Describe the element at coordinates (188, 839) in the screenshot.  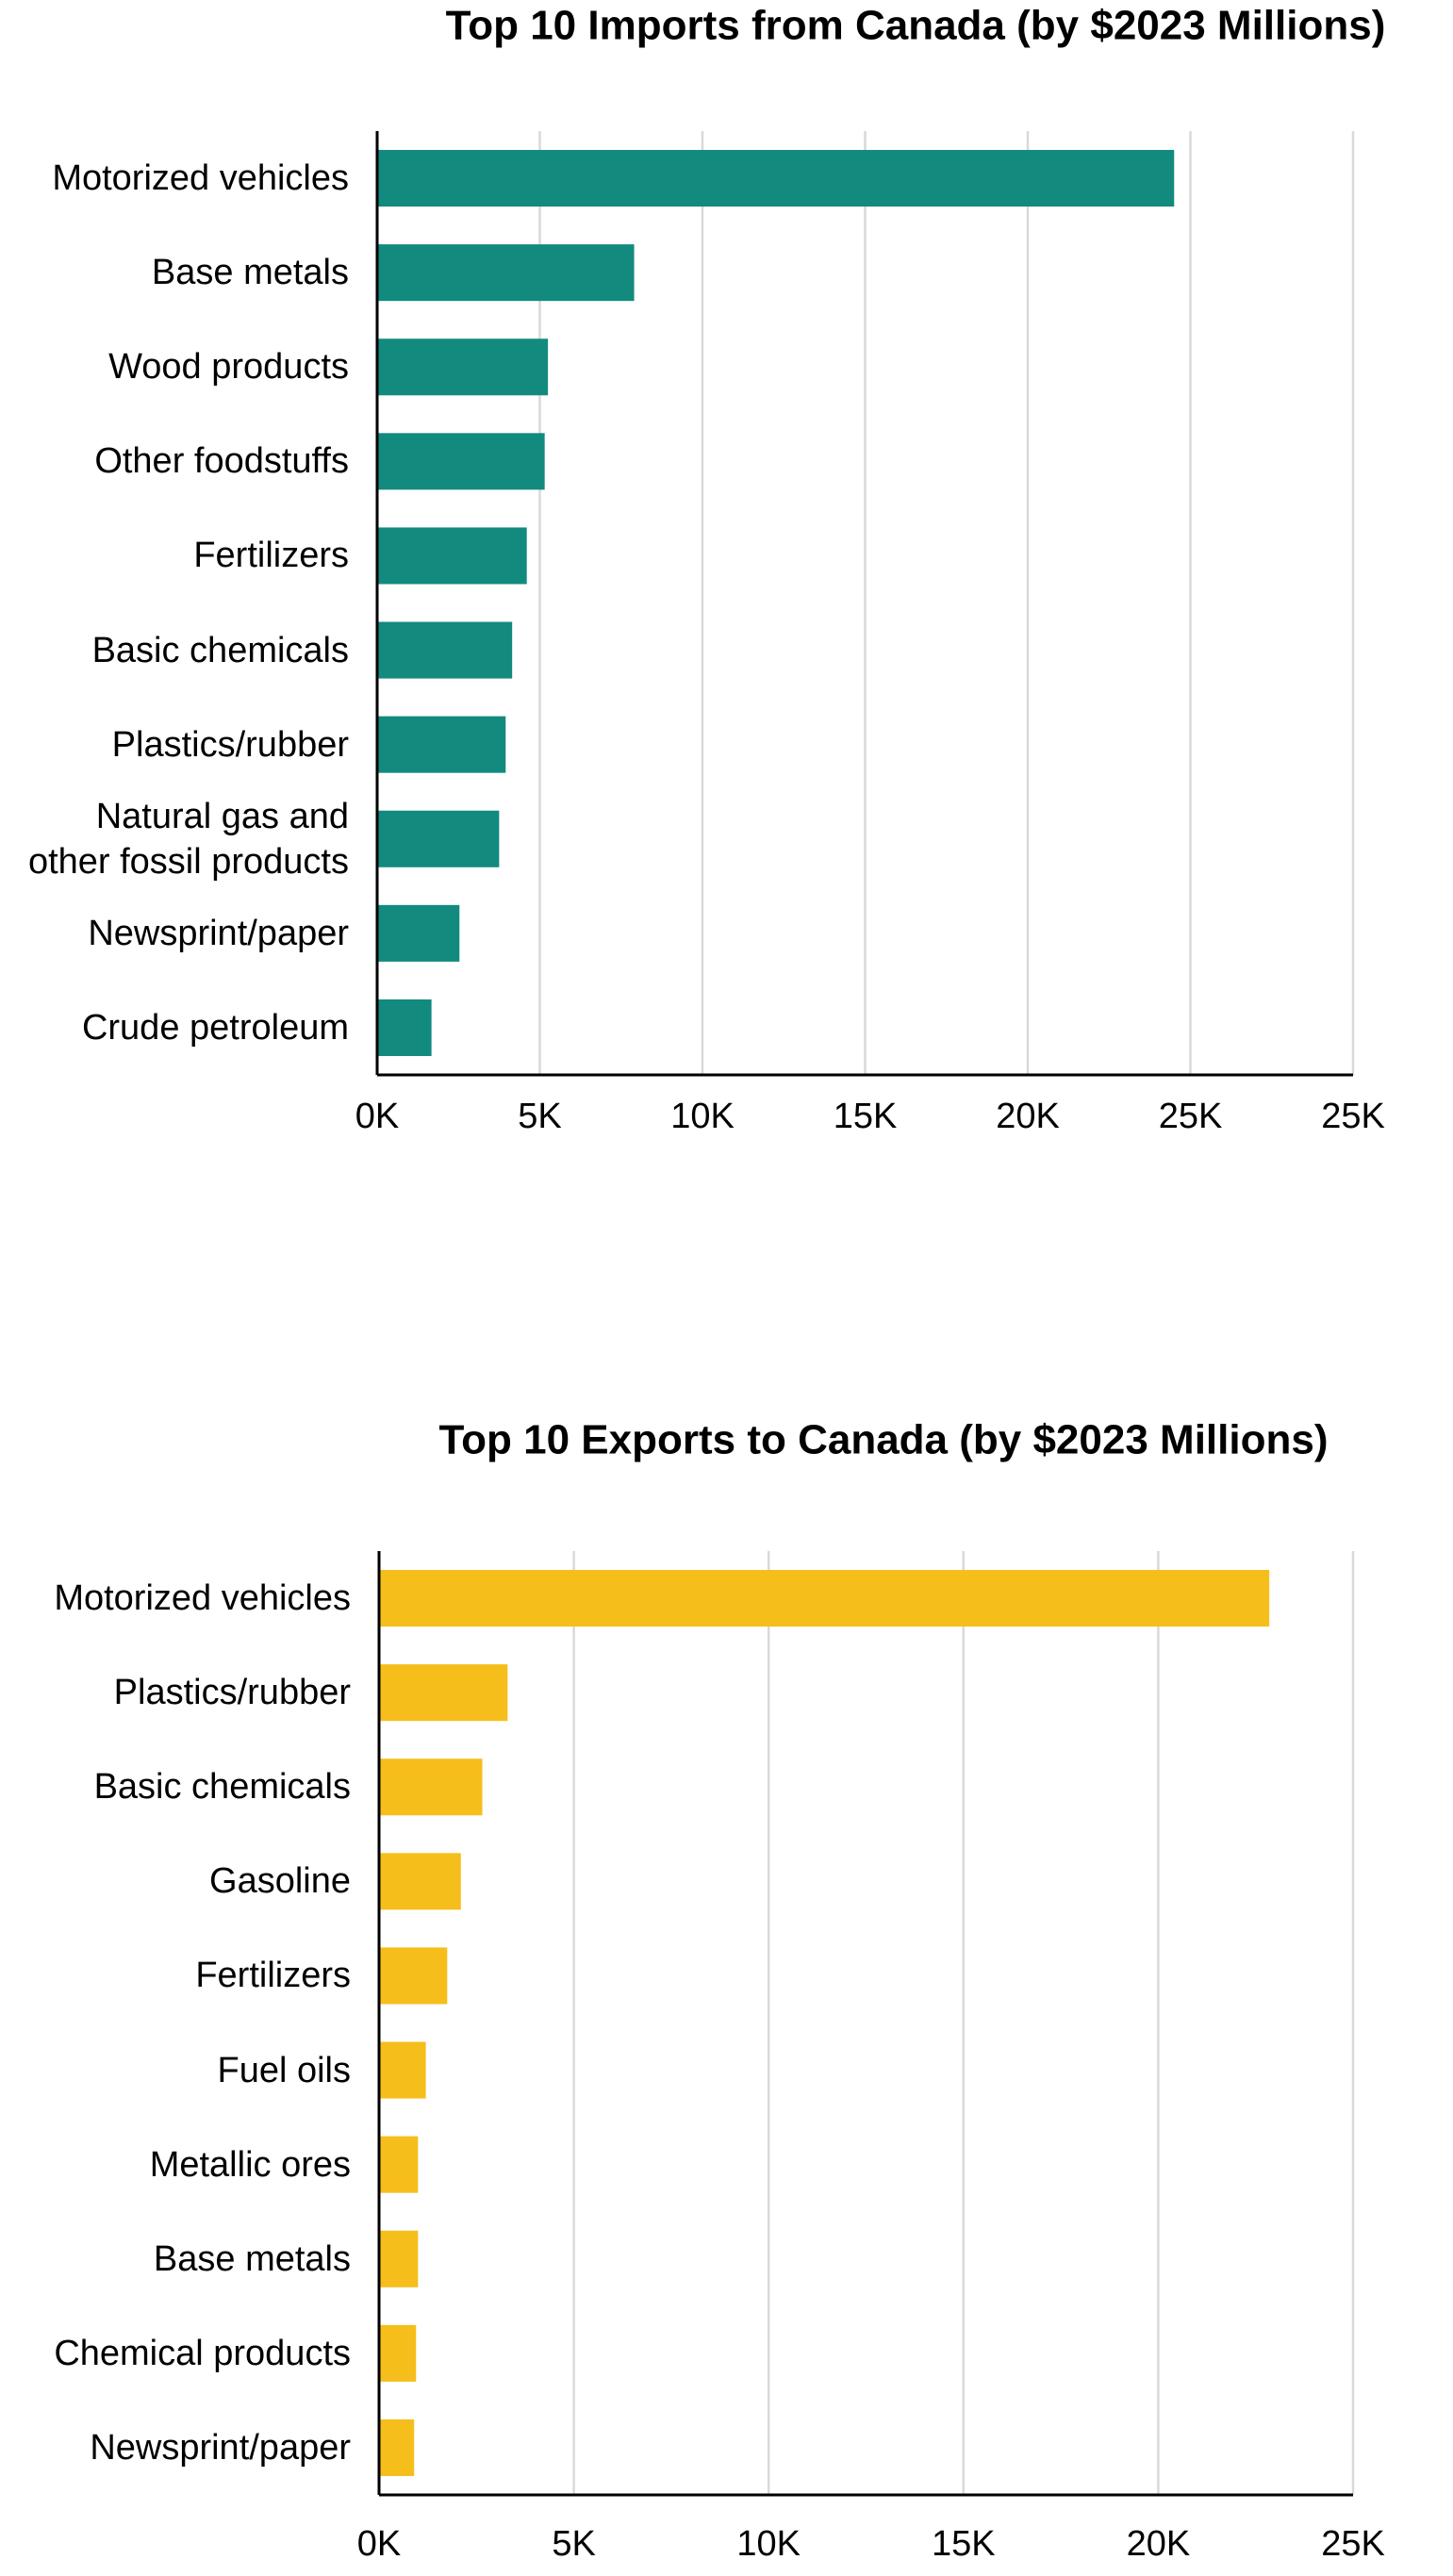
I see `y-tick-label: Natural gas and other fossil products` at that location.